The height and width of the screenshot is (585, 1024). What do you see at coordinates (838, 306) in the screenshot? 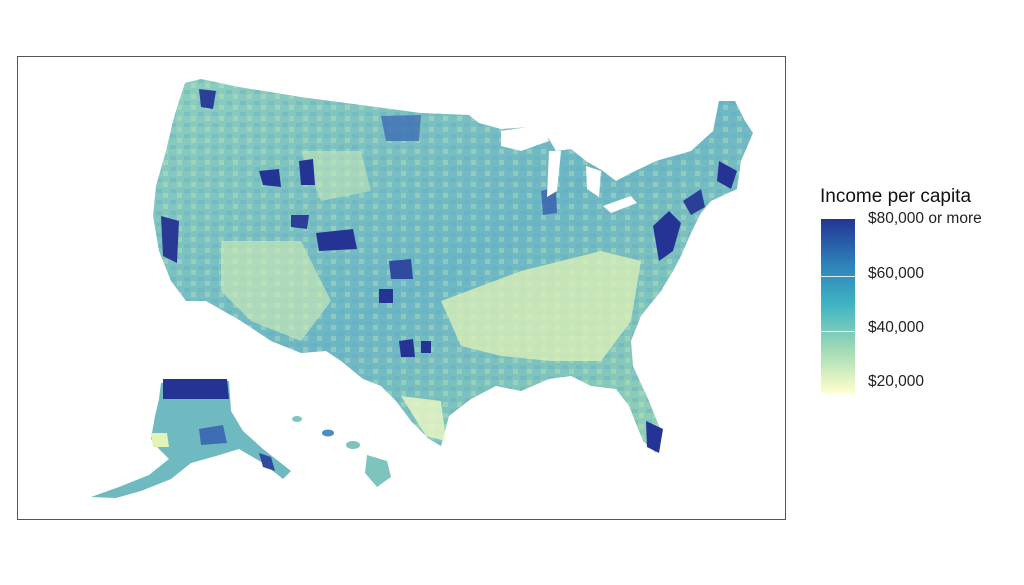
I see `legend-color-bar` at bounding box center [838, 306].